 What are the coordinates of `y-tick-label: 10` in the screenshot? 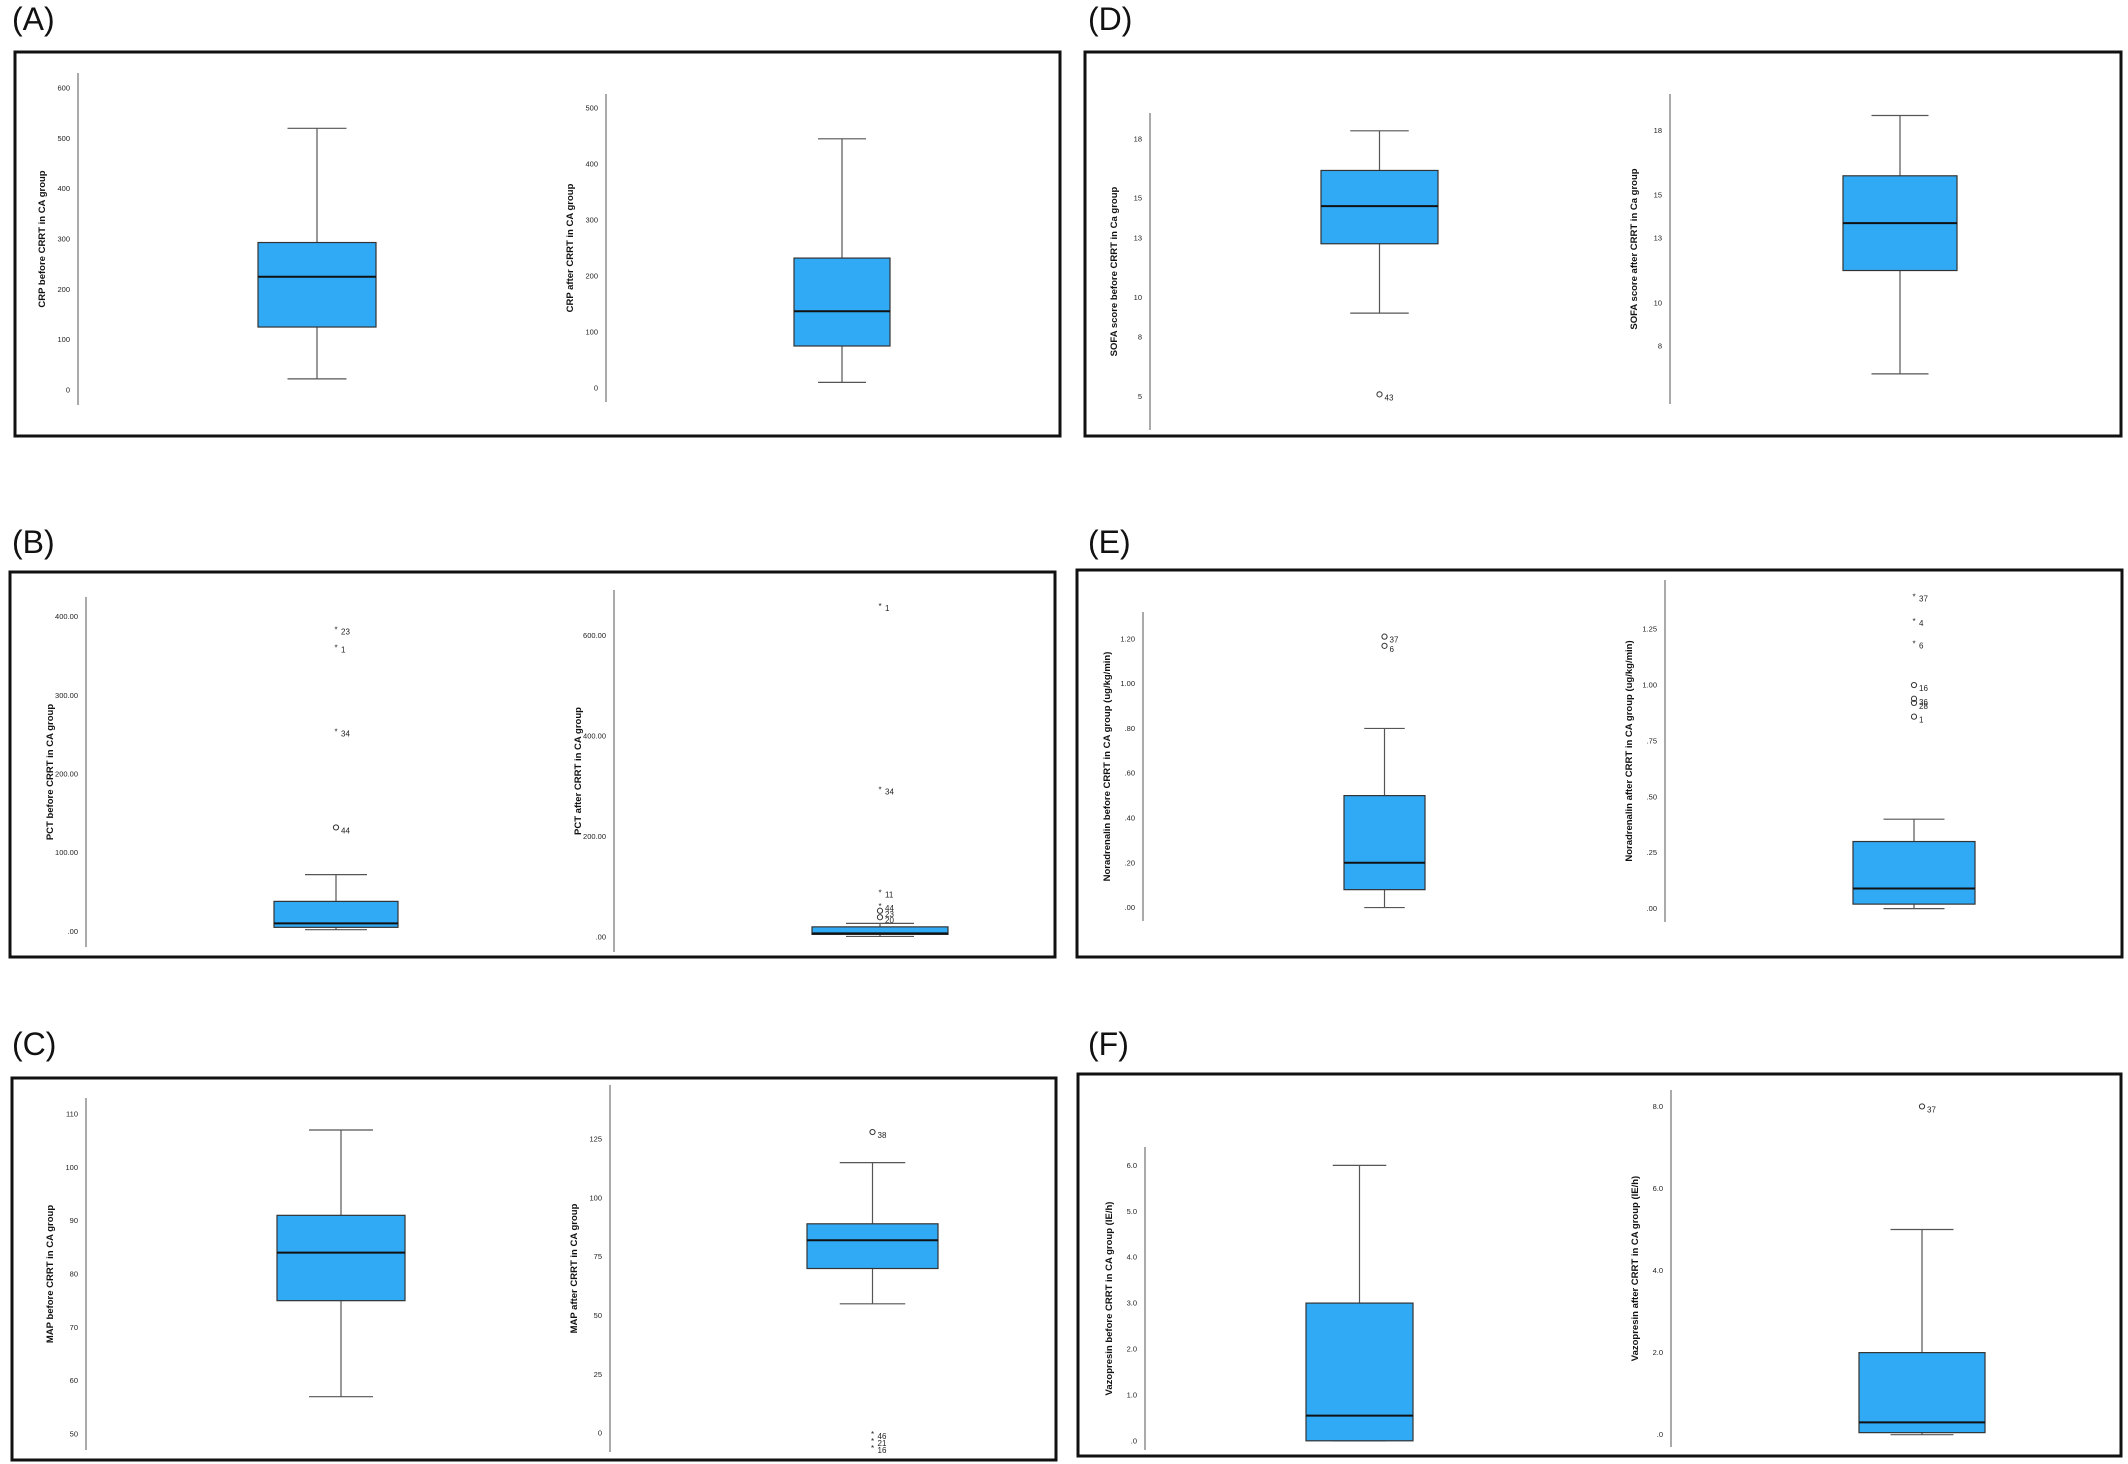 It's located at (1658, 302).